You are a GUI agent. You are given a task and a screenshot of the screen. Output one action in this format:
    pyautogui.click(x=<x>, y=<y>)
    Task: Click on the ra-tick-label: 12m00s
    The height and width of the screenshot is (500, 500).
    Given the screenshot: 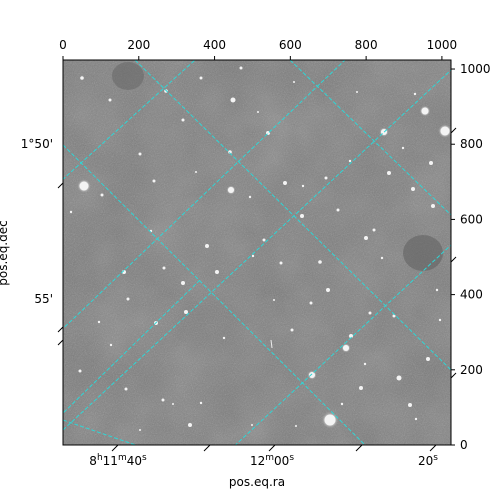 What is the action you would take?
    pyautogui.click(x=272, y=460)
    